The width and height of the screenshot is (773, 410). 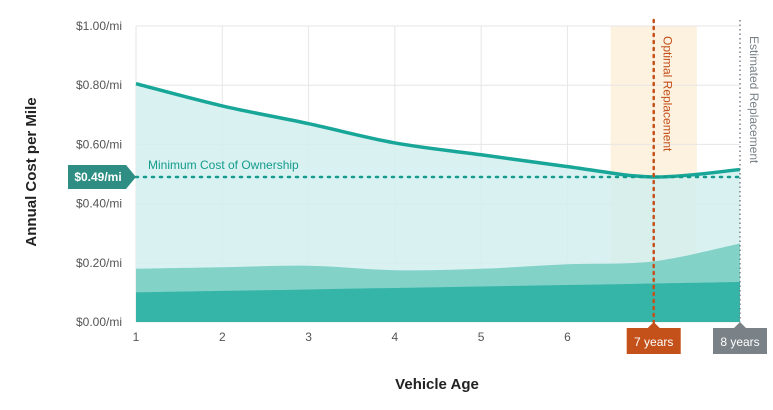 What do you see at coordinates (99, 85) in the screenshot?
I see `y-tick-label: $0.80/mi` at bounding box center [99, 85].